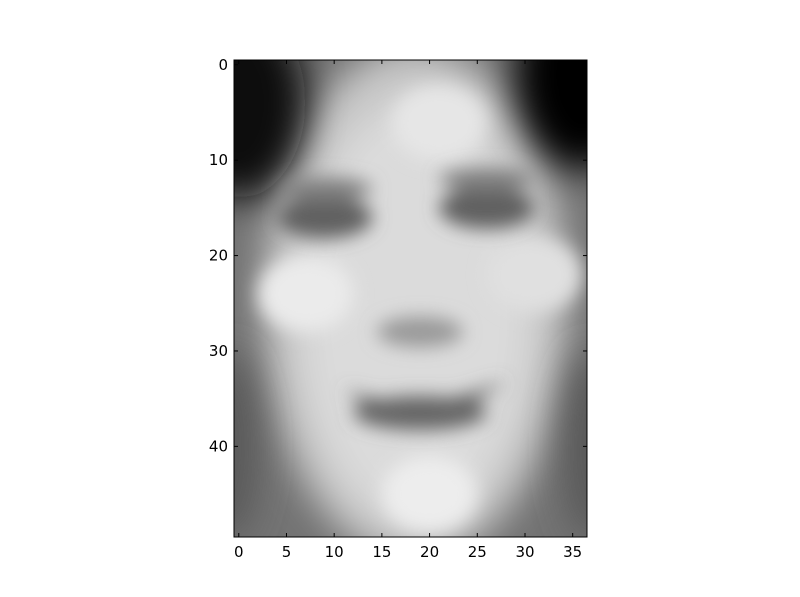  Describe the element at coordinates (420, 413) in the screenshot. I see `mouth-shadow` at that location.